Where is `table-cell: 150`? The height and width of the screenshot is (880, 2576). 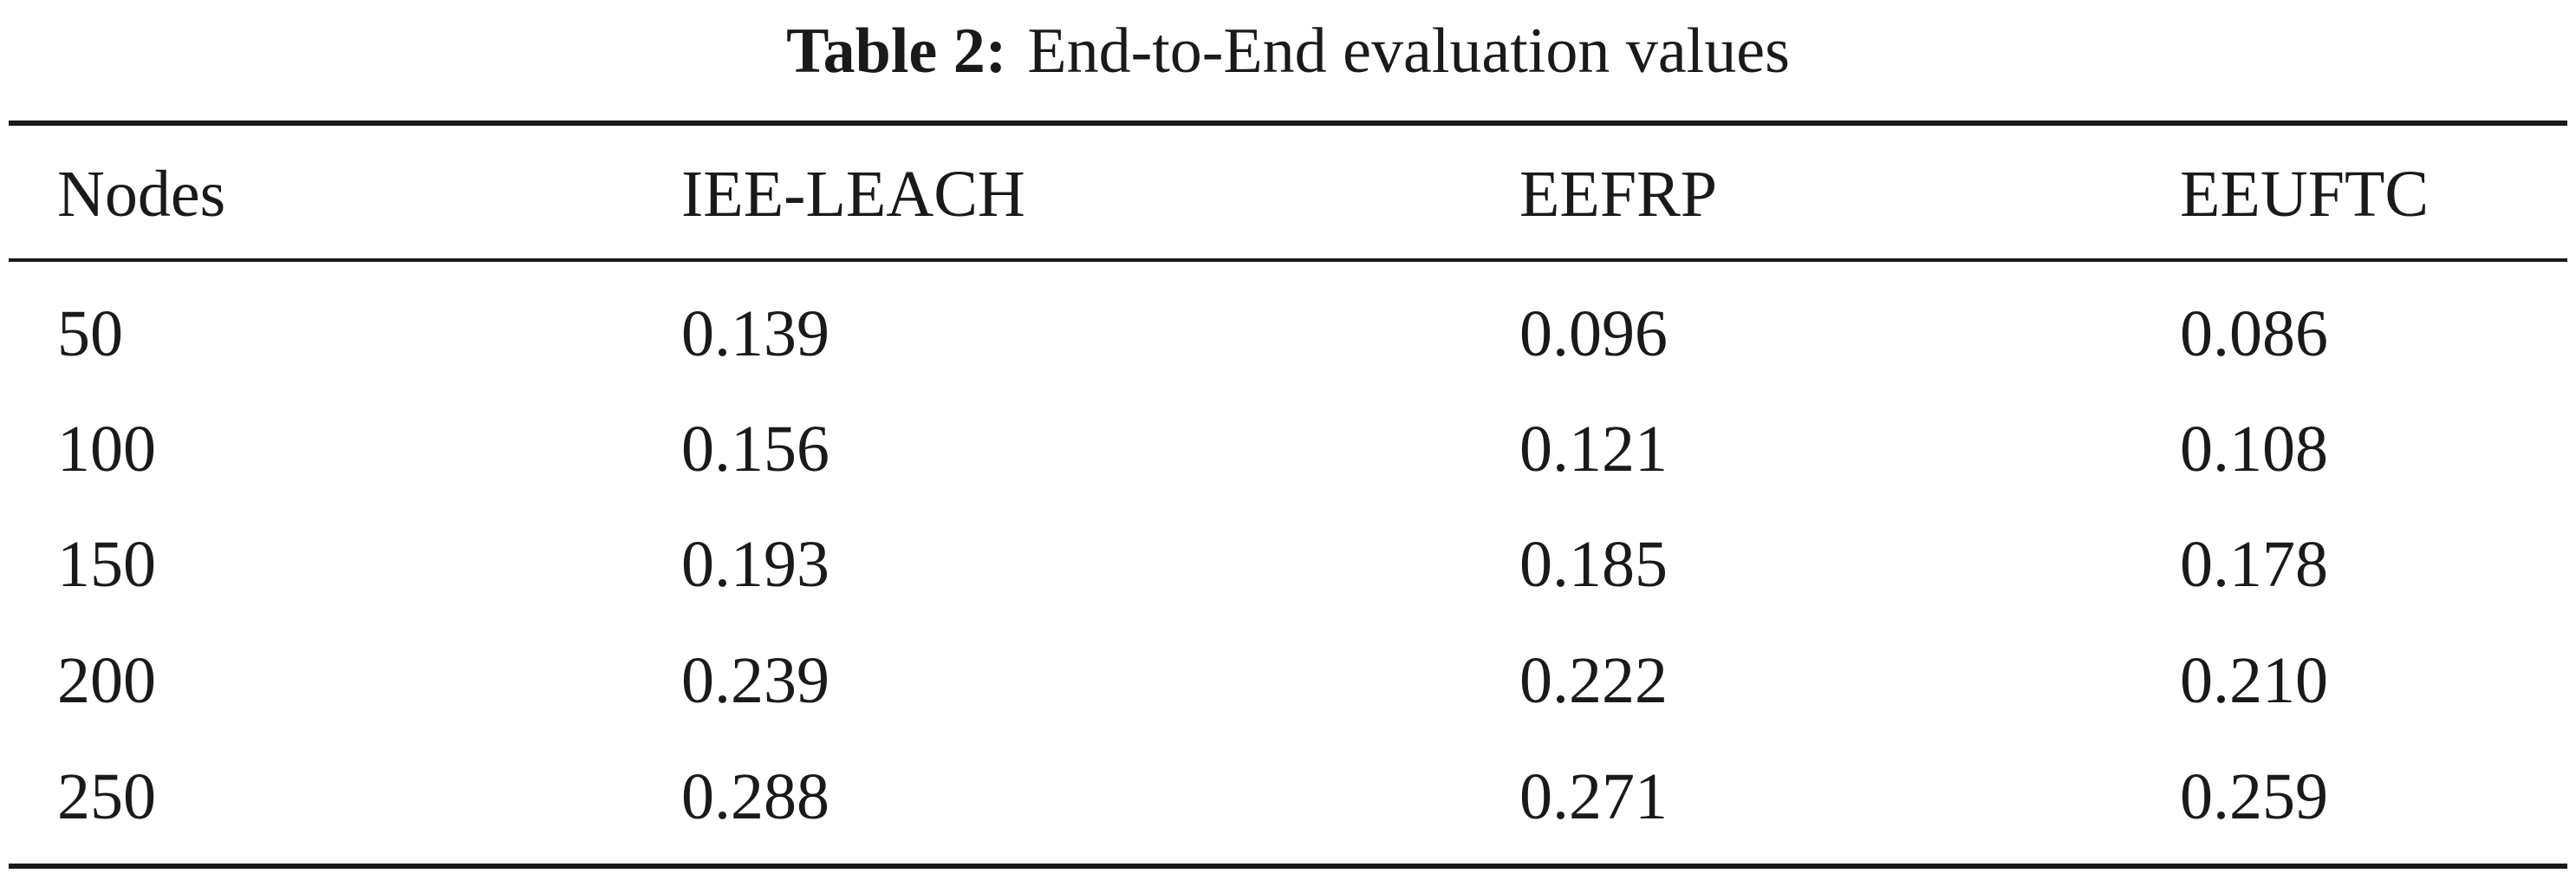 table-cell: 150 is located at coordinates (106, 564).